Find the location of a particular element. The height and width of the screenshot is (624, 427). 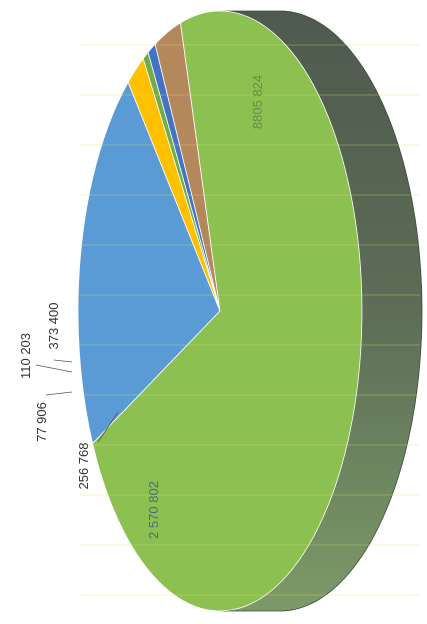

data-label: 77 906 is located at coordinates (41, 422).